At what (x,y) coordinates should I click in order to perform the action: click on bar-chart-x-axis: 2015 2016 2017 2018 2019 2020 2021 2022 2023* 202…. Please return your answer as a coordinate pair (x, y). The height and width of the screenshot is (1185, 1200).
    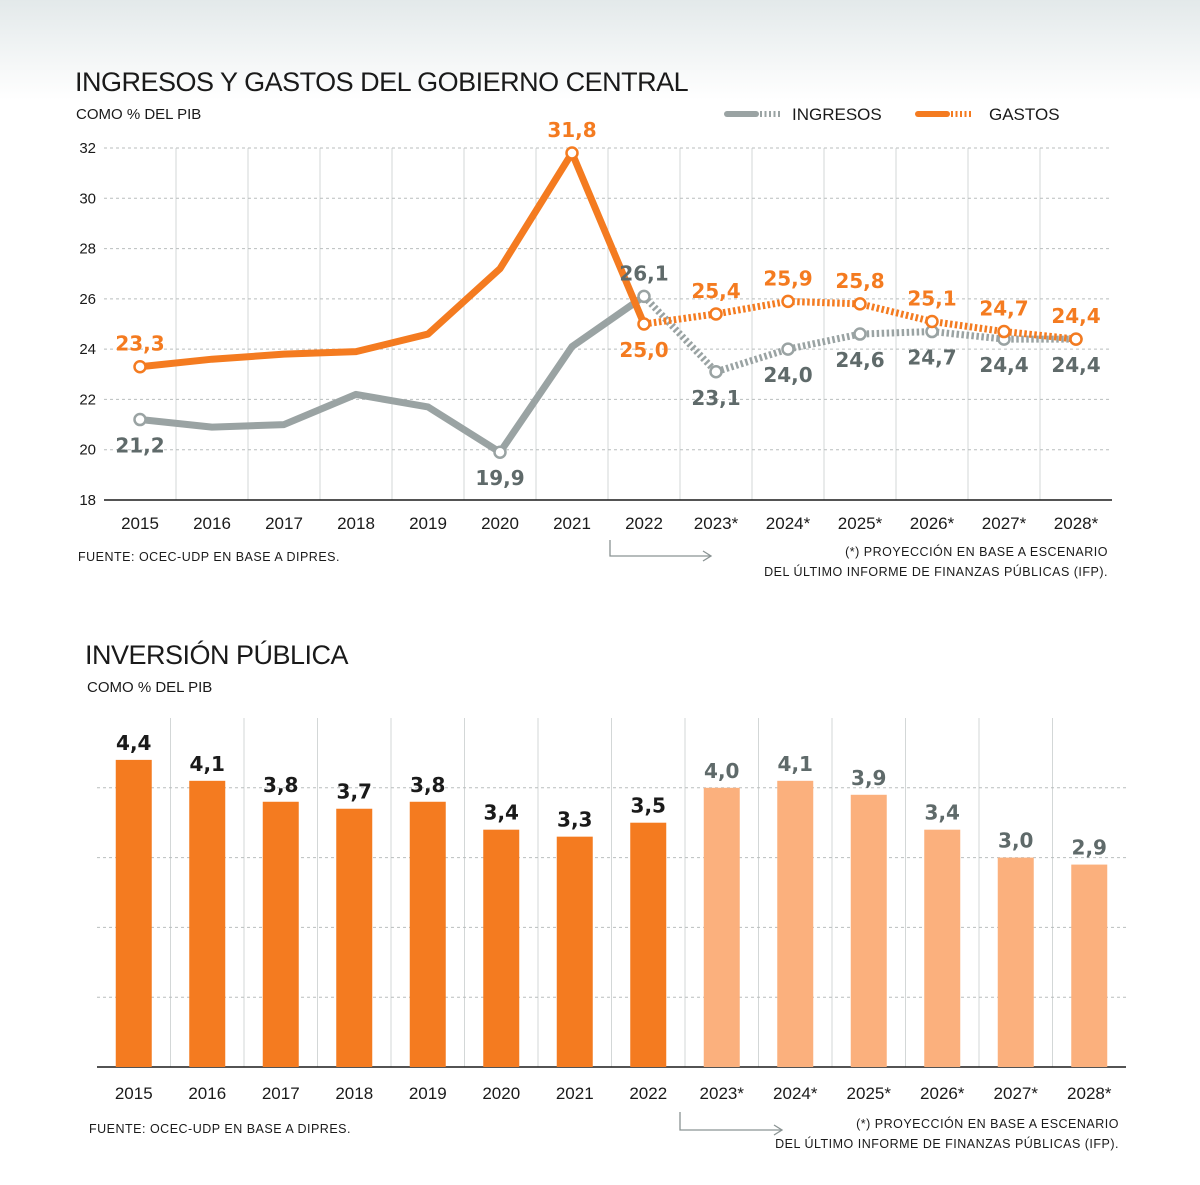
    Looking at the image, I should click on (613, 1093).